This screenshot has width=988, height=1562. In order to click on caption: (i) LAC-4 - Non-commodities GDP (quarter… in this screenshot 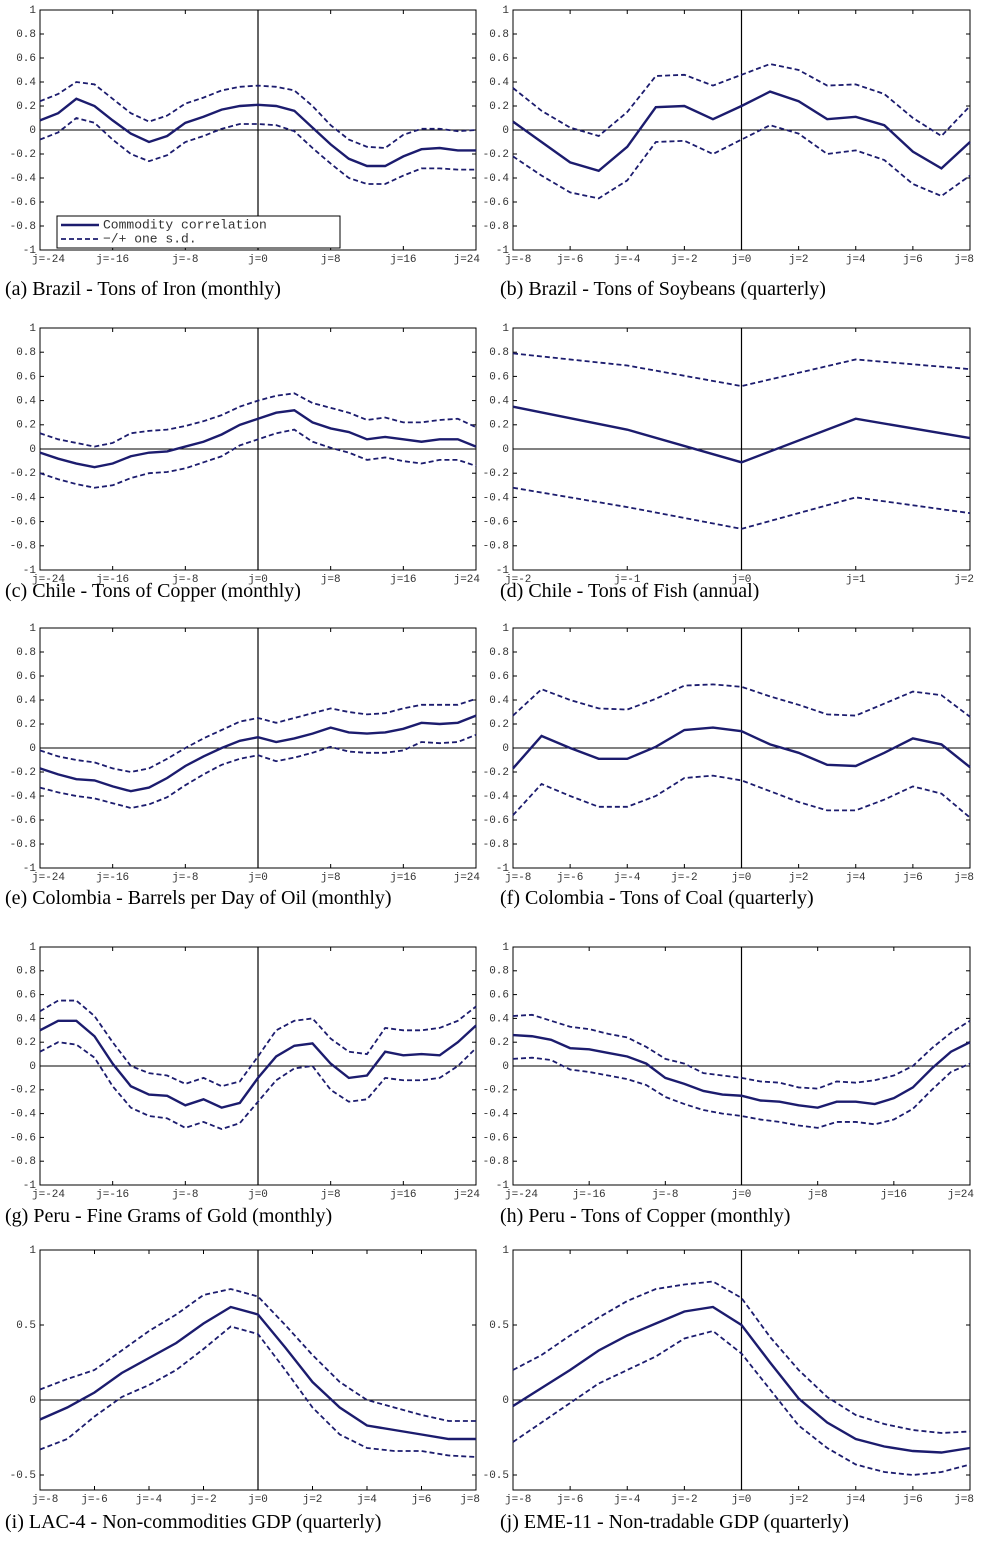, I will do `click(193, 1522)`.